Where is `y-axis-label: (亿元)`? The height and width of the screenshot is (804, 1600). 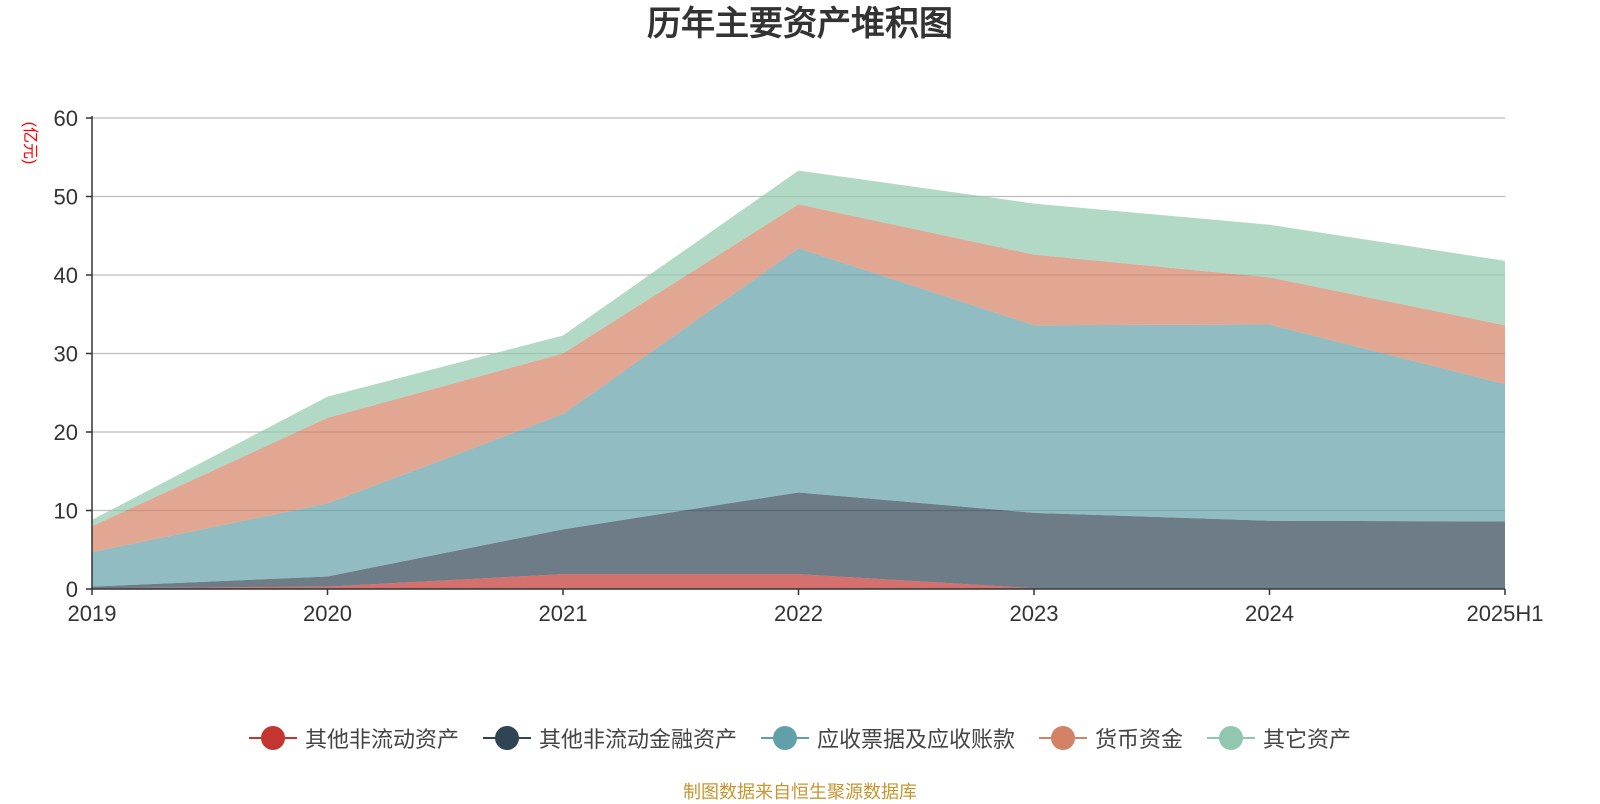
y-axis-label: (亿元) is located at coordinates (30, 143).